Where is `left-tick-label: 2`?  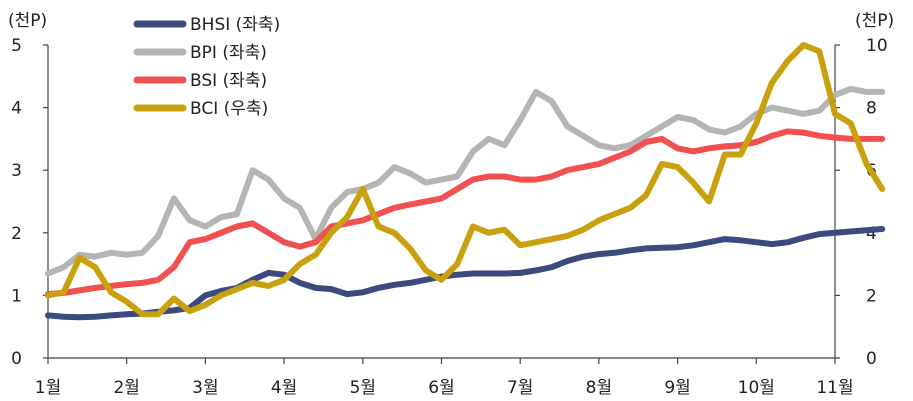
left-tick-label: 2 is located at coordinates (16, 234).